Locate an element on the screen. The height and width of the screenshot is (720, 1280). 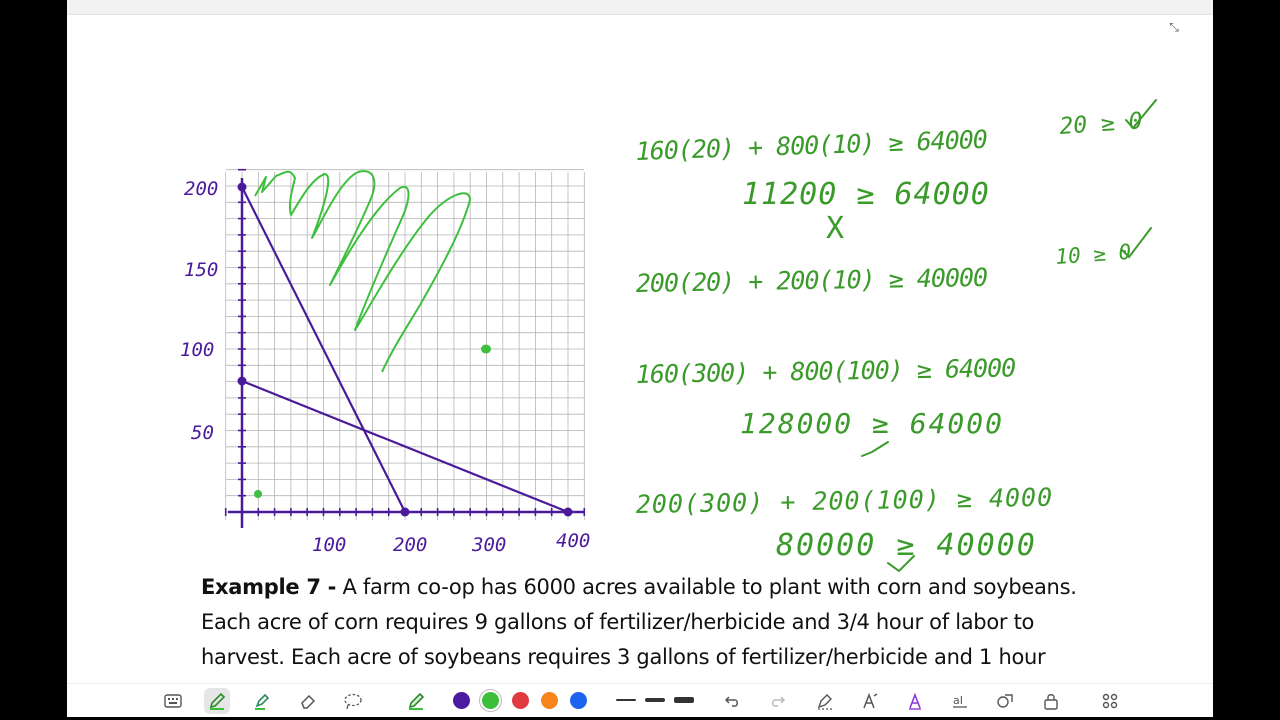
color-swatch-orange is located at coordinates (549, 700).